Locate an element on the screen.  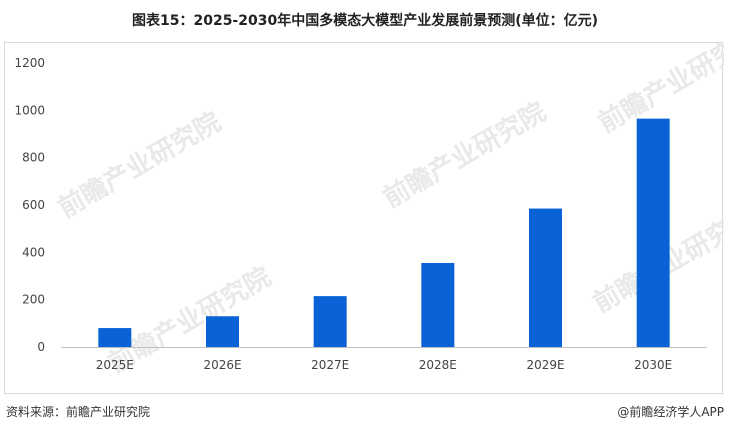
bar-2028E is located at coordinates (438, 304).